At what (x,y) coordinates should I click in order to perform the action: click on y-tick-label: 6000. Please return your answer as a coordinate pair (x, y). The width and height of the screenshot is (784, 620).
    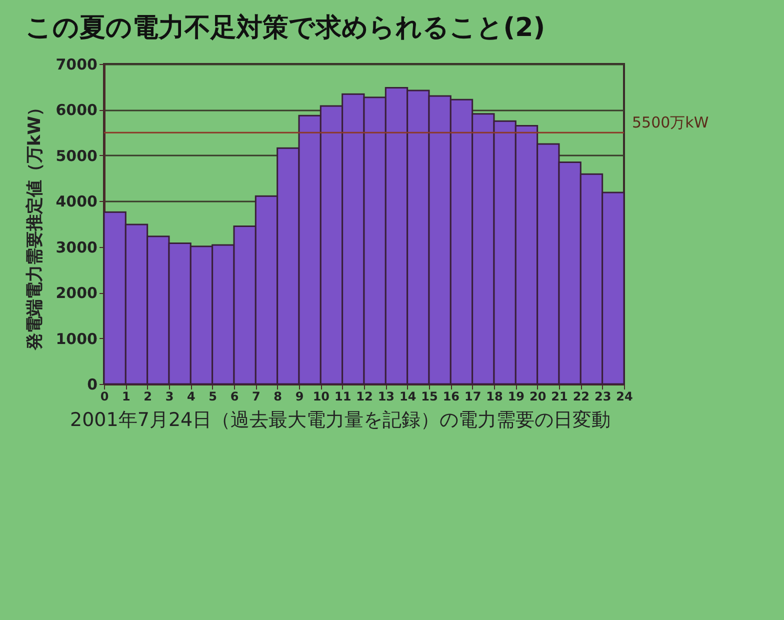
    Looking at the image, I should click on (77, 110).